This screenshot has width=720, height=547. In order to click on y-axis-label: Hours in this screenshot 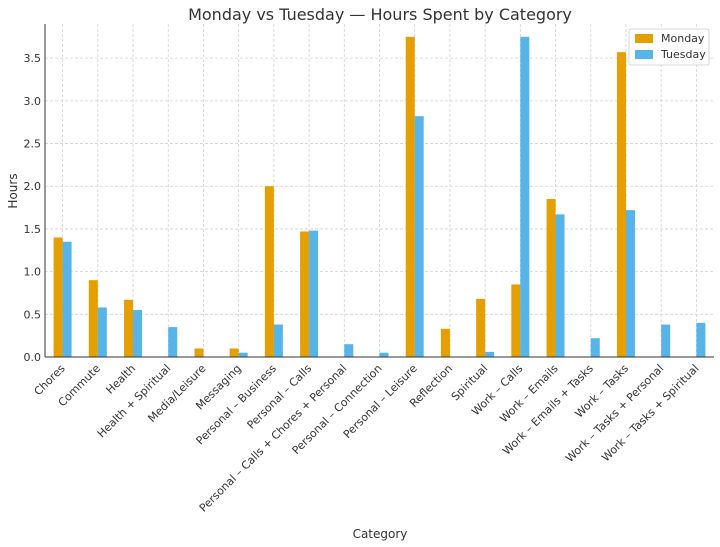, I will do `click(13, 190)`.